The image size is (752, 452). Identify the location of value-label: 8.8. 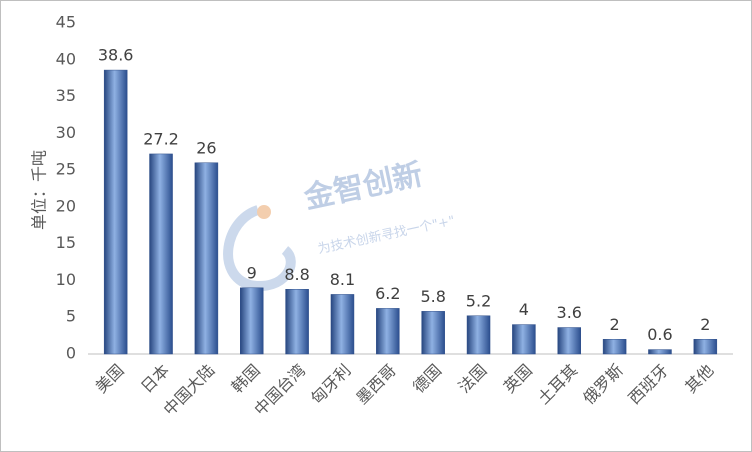
(296, 274).